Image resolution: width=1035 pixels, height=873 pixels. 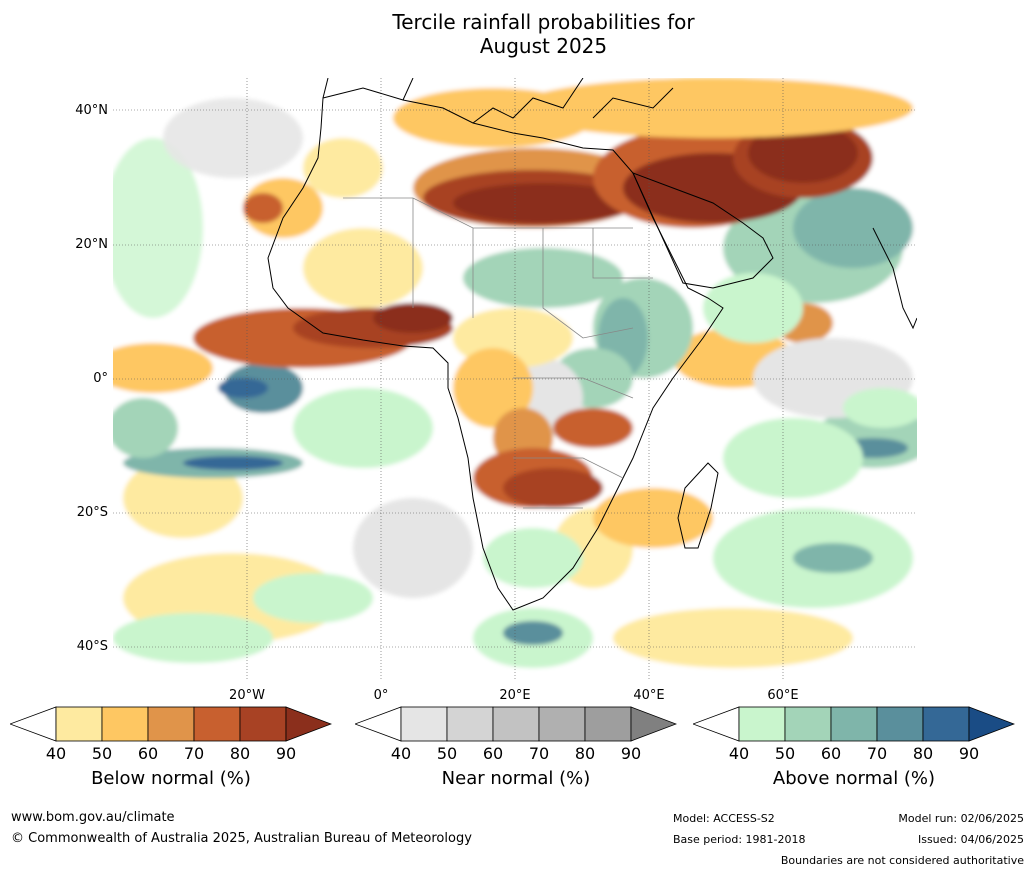 What do you see at coordinates (92, 512) in the screenshot?
I see `lat-label-20s: 20°S` at bounding box center [92, 512].